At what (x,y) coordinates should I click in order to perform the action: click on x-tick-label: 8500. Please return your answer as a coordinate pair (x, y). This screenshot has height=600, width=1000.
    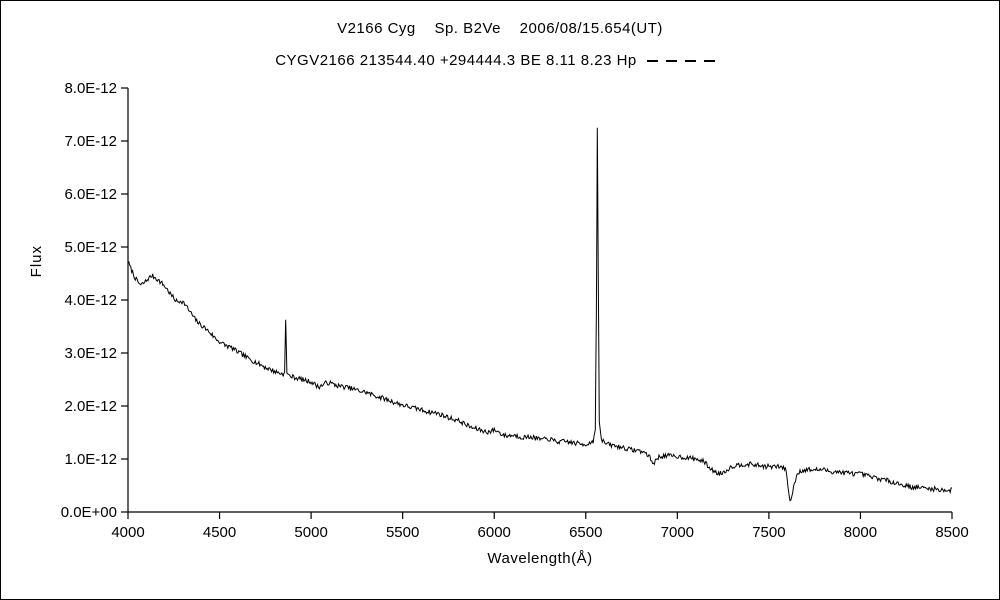
    Looking at the image, I should click on (951, 532).